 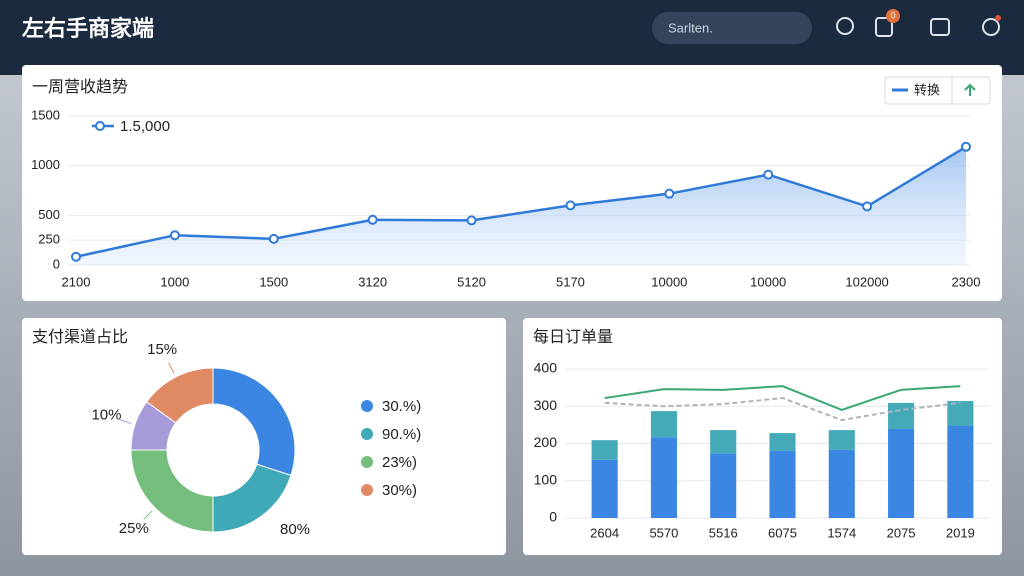 I want to click on x-tick-label: 5120, so click(x=471, y=281).